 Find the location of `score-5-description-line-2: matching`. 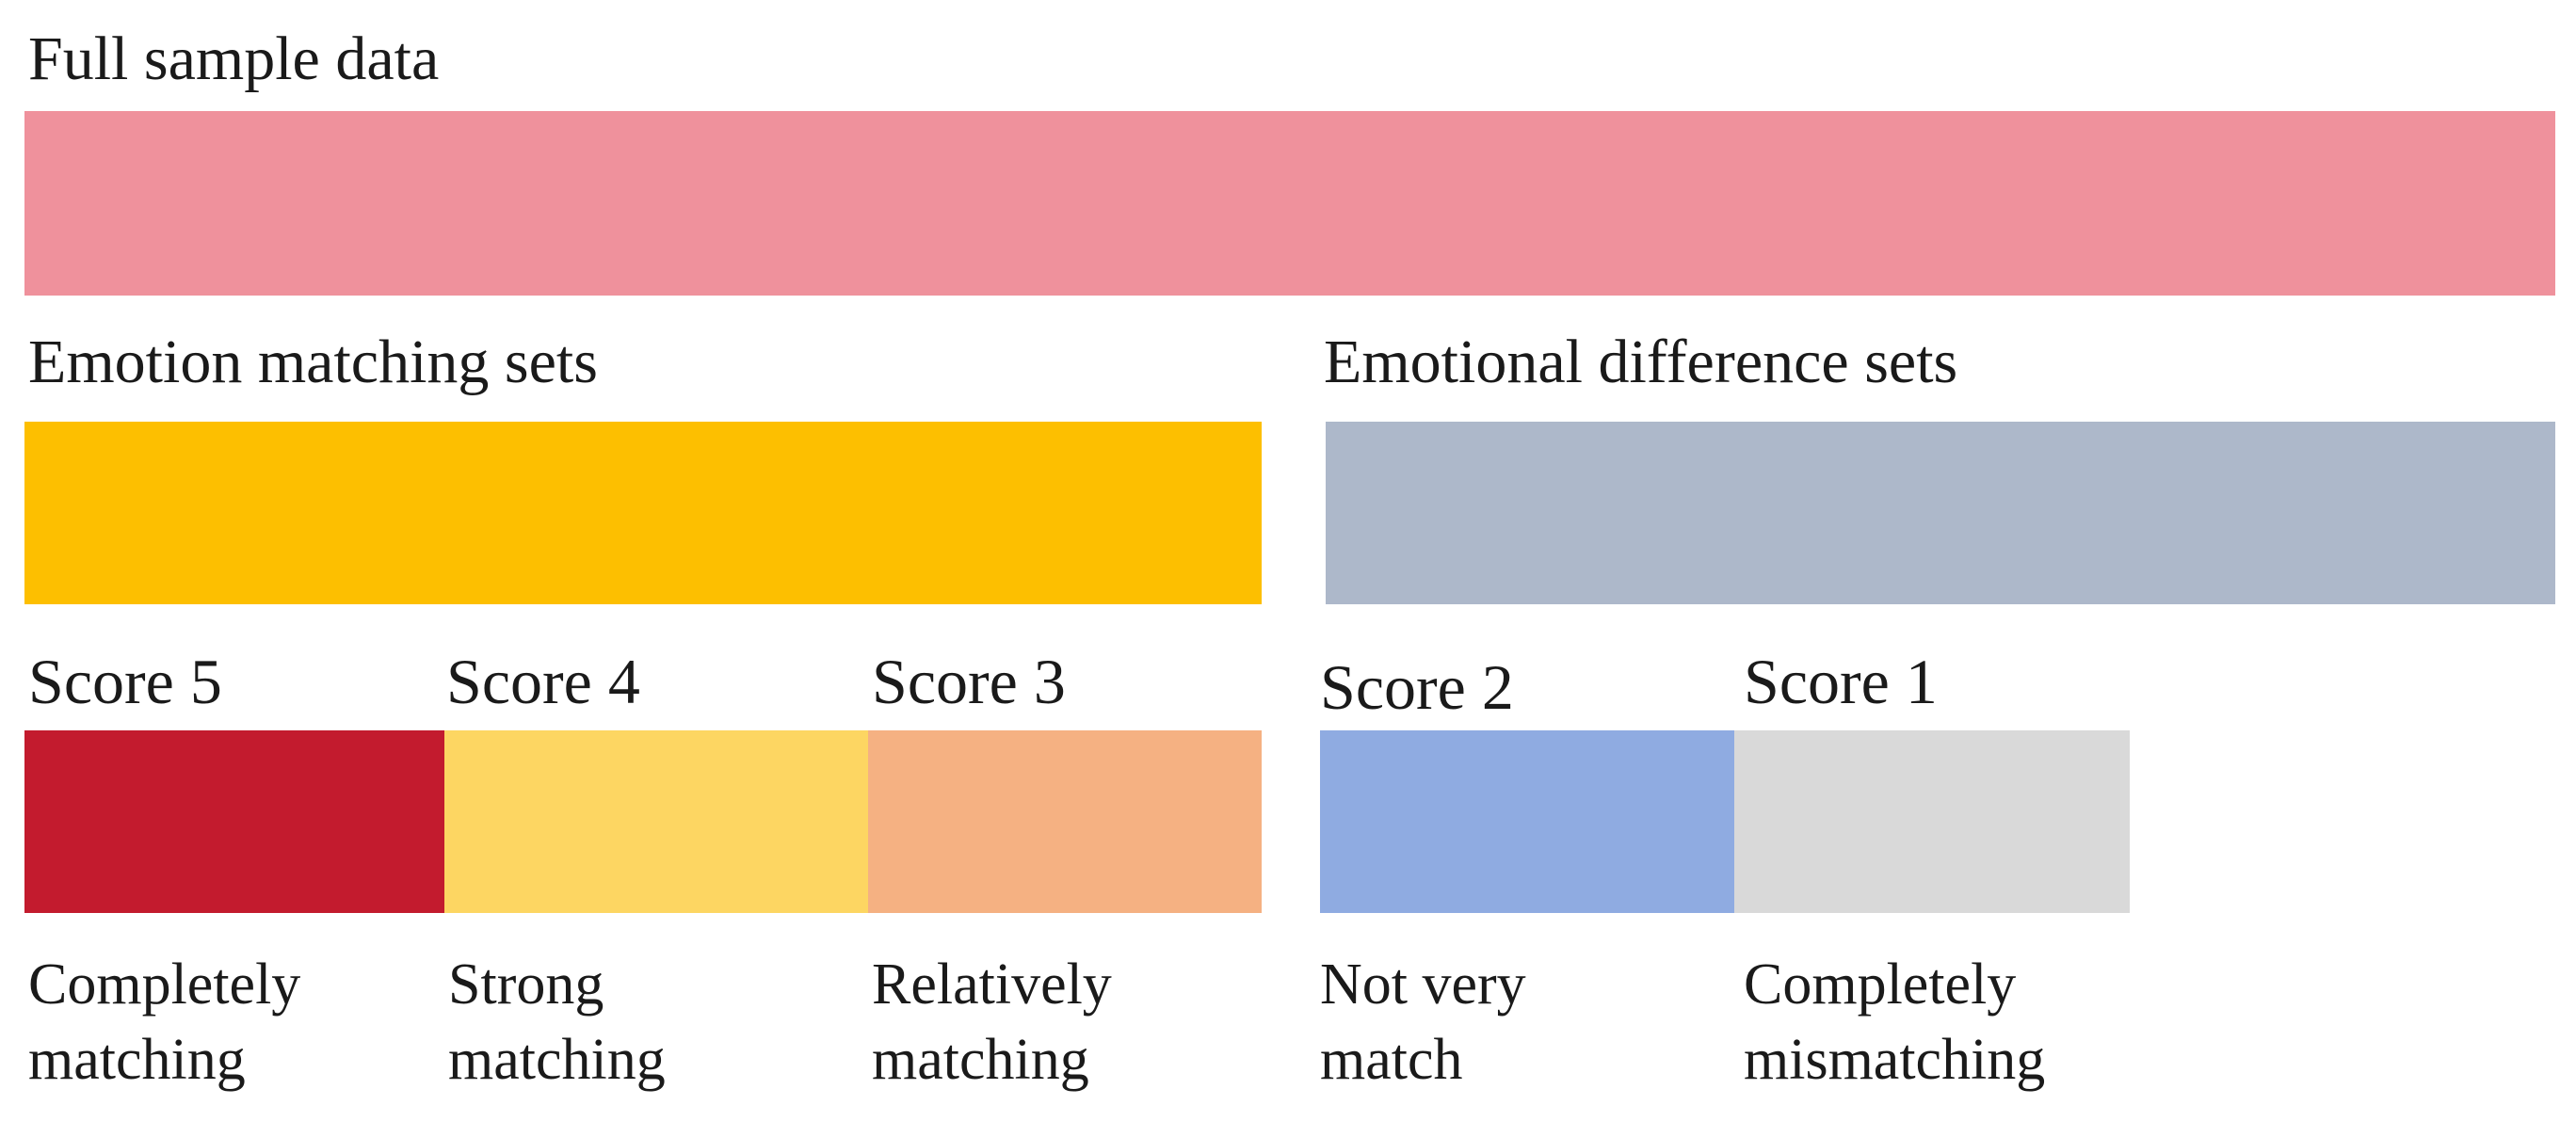

score-5-description-line-2: matching is located at coordinates (137, 1060).